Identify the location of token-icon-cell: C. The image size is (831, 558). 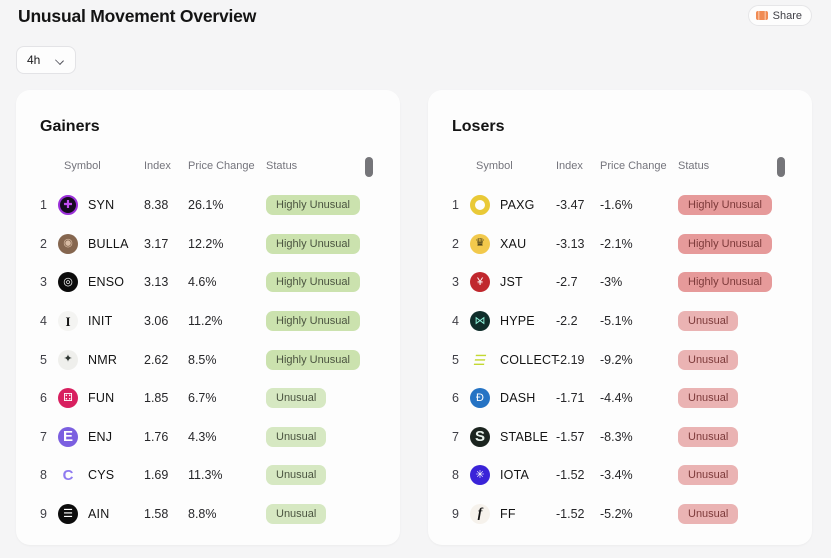
(73, 475).